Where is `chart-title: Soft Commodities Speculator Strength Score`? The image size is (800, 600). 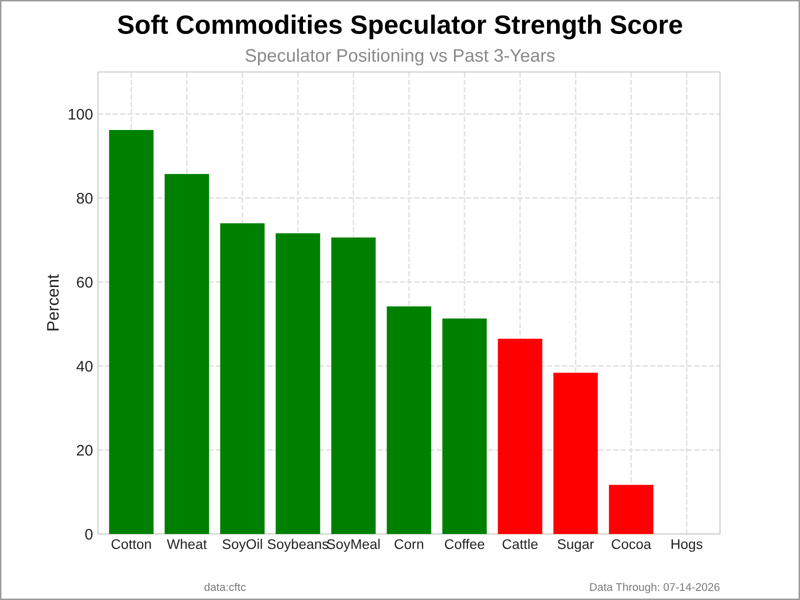
chart-title: Soft Commodities Speculator Strength Score is located at coordinates (400, 27).